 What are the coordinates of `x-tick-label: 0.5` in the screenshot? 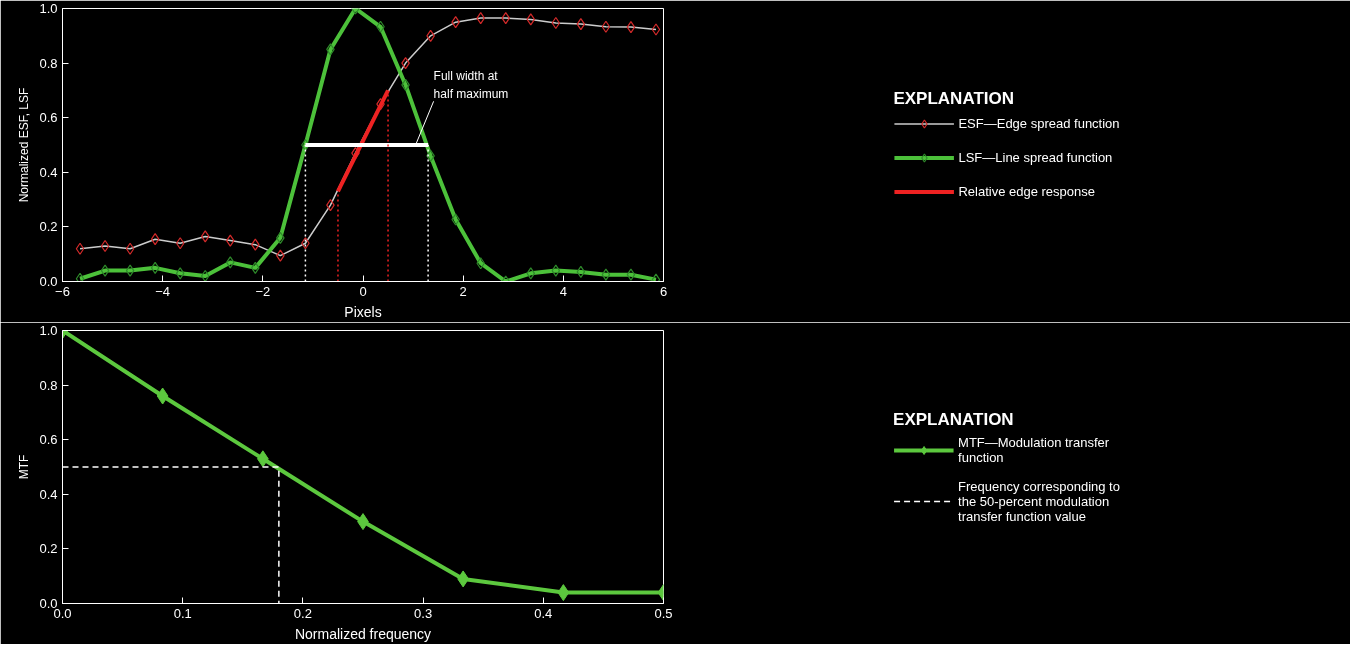 It's located at (663, 613).